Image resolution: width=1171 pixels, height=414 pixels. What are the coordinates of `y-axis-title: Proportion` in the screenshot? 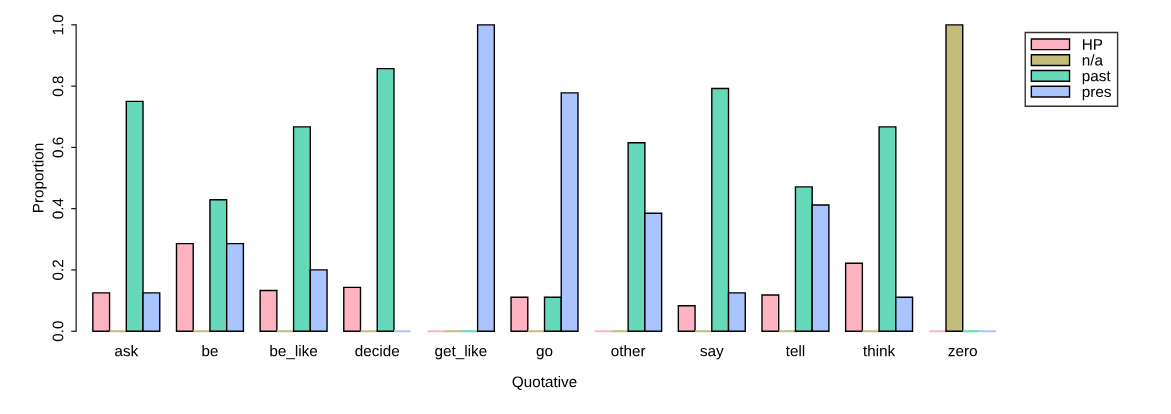 It's located at (39, 178).